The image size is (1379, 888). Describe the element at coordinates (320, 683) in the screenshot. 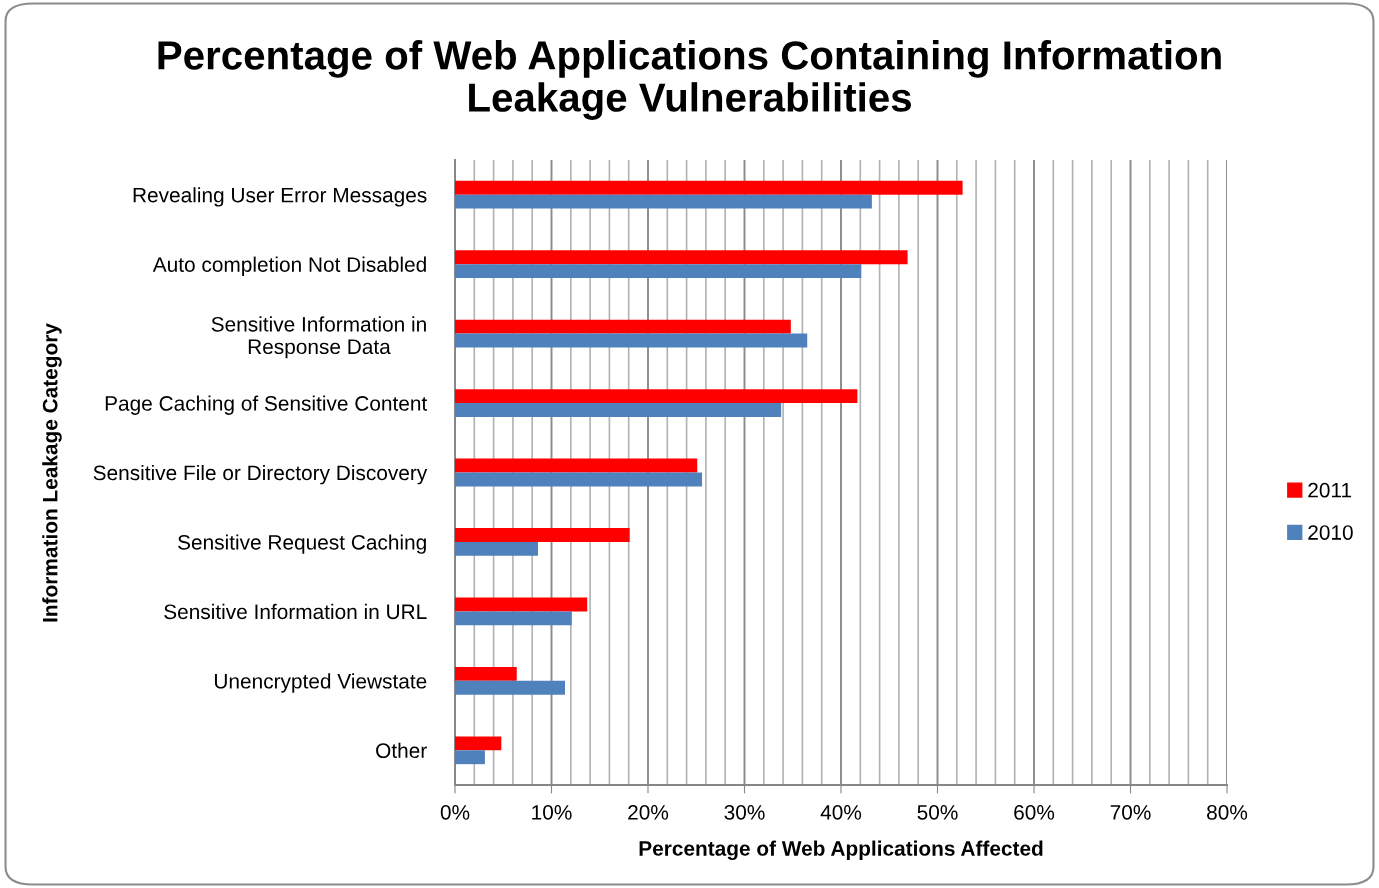

I see `y-tick-label: Unencrypted Viewstate` at that location.